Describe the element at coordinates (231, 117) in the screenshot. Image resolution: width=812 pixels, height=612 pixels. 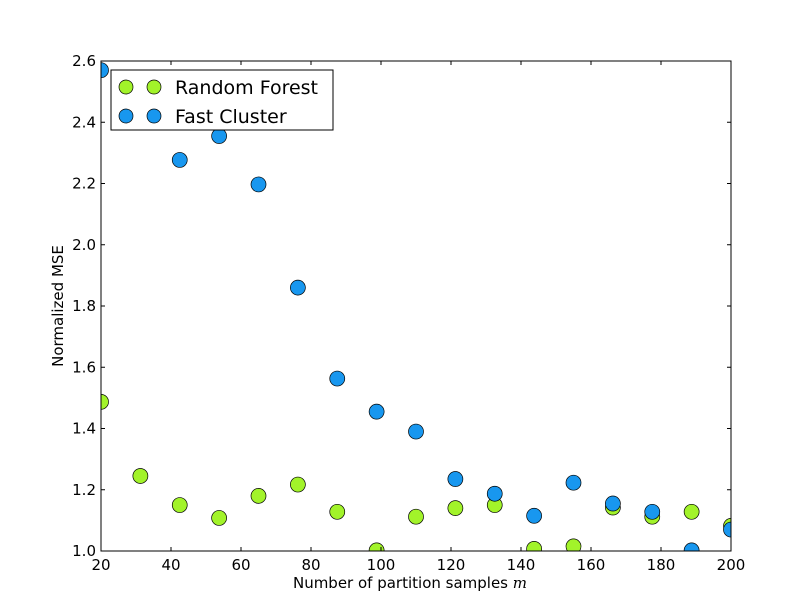
I see `legend-label-fast-cluster: Fast Cluster` at that location.